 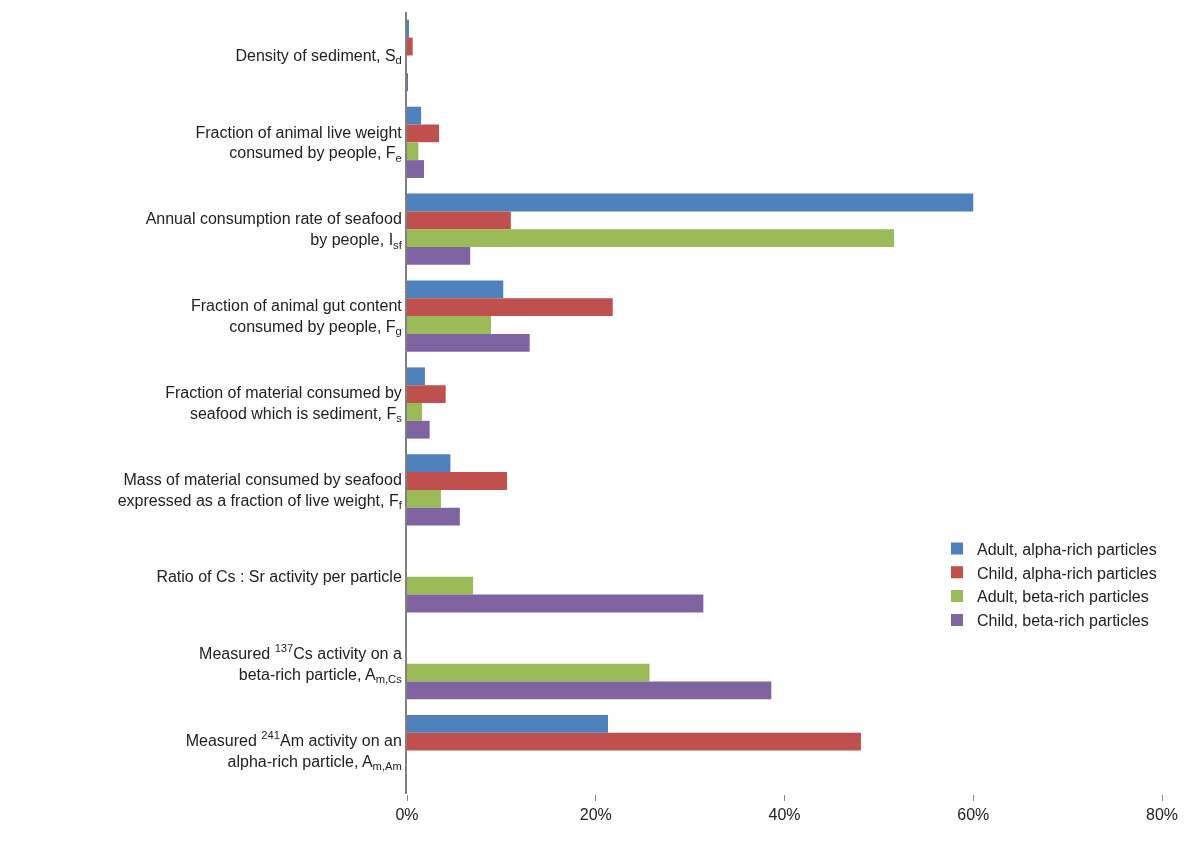 I want to click on x-tick-label: 0%, so click(x=407, y=815).